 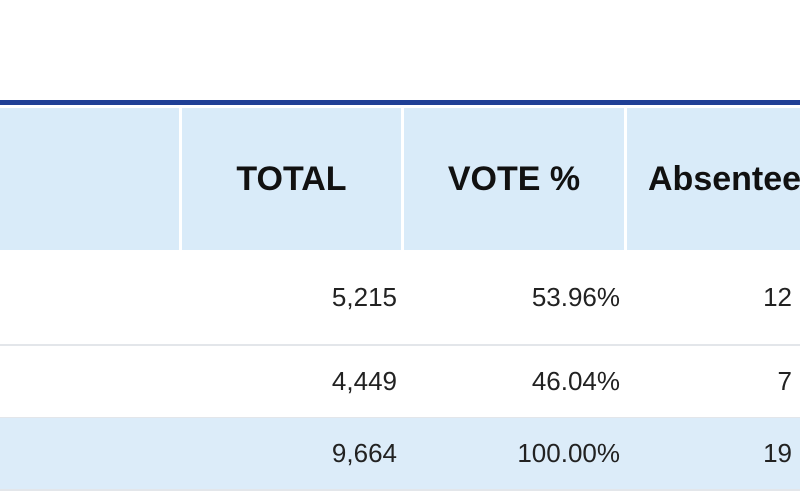 I want to click on table-cell: 7, so click(x=784, y=380).